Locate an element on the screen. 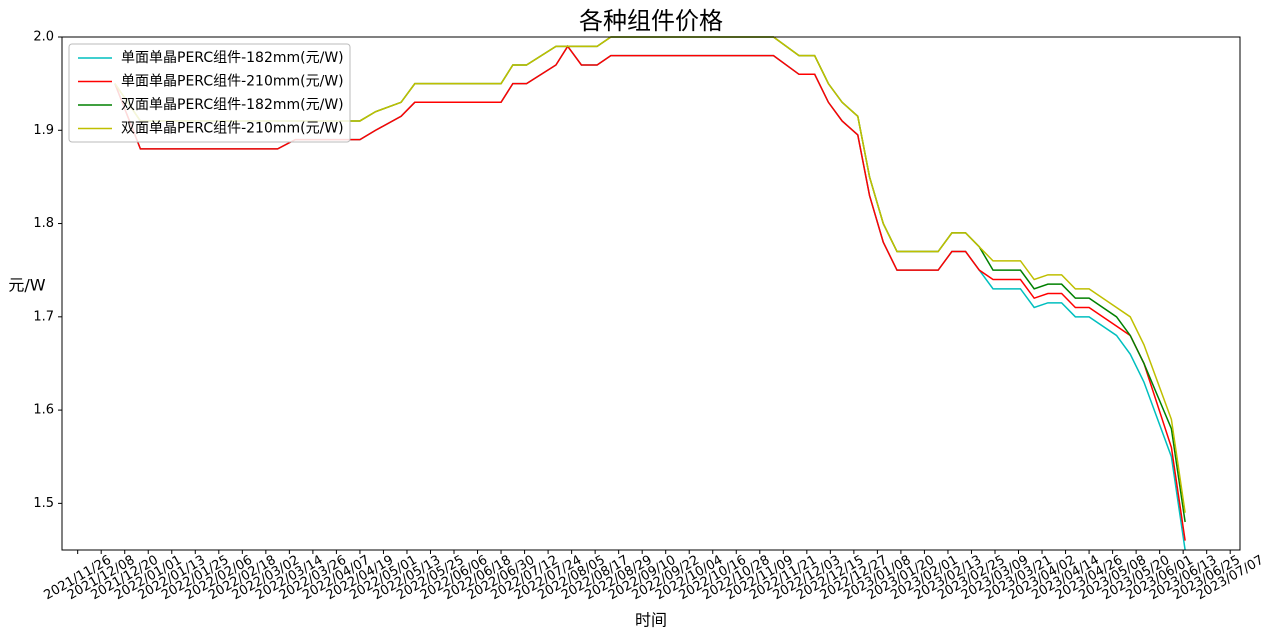  y-tick-label: 1.9 is located at coordinates (43, 130).